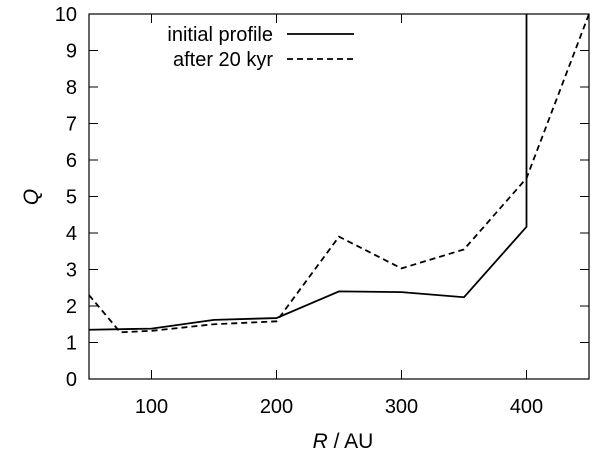  I want to click on x-tick-label: 400, so click(526, 407).